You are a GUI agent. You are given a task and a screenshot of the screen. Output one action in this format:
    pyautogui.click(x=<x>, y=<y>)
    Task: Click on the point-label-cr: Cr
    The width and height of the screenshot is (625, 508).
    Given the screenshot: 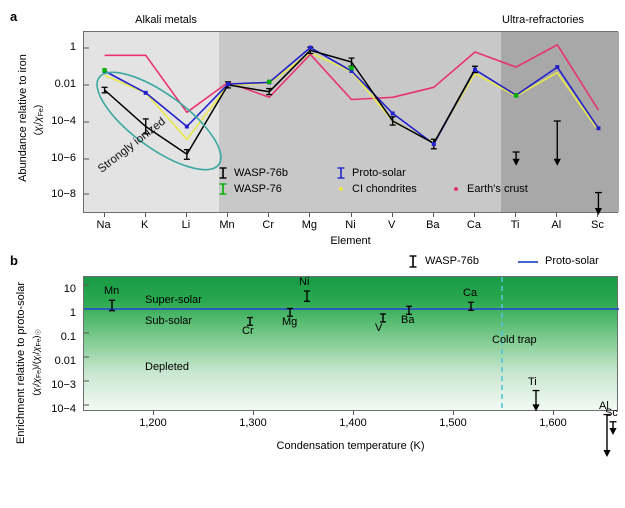 What is the action you would take?
    pyautogui.click(x=248, y=331)
    